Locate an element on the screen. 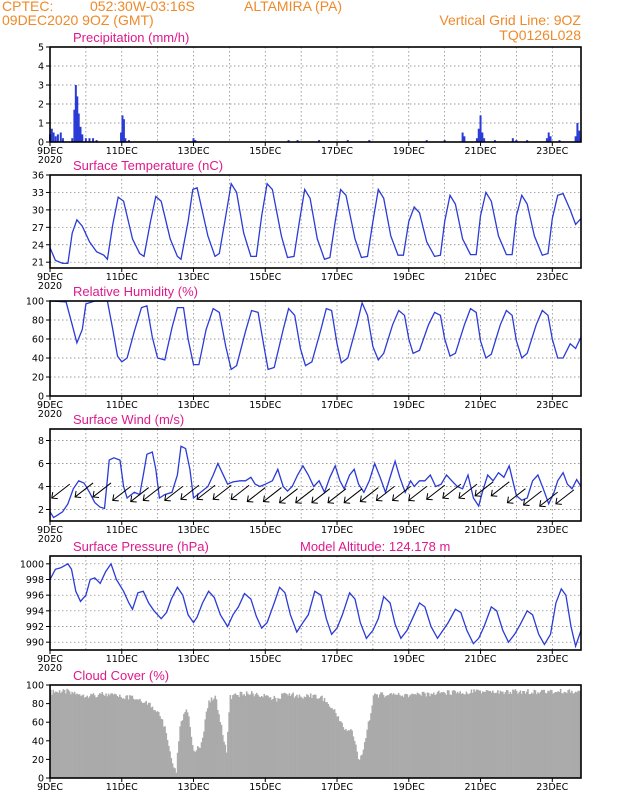 The height and width of the screenshot is (800, 618). precip-year-label: 2020 is located at coordinates (50, 160).